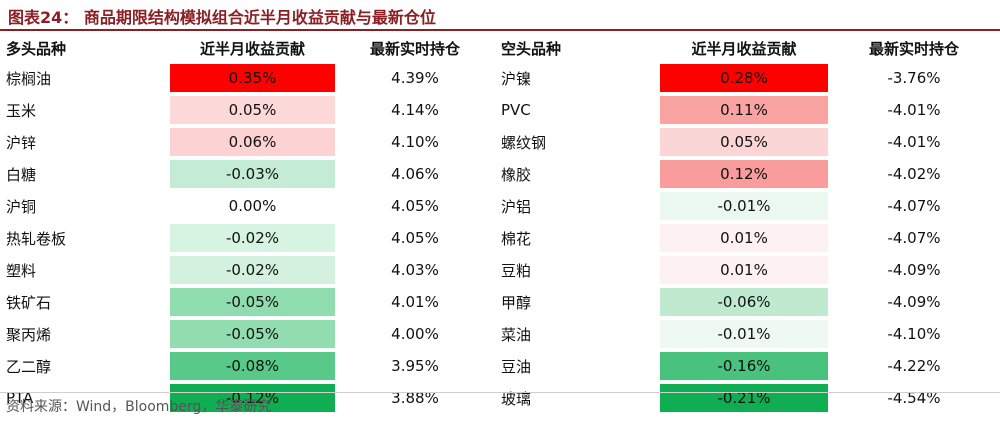 The image size is (1000, 421). Describe the element at coordinates (914, 78) in the screenshot. I see `short-pos: -3.76%` at that location.